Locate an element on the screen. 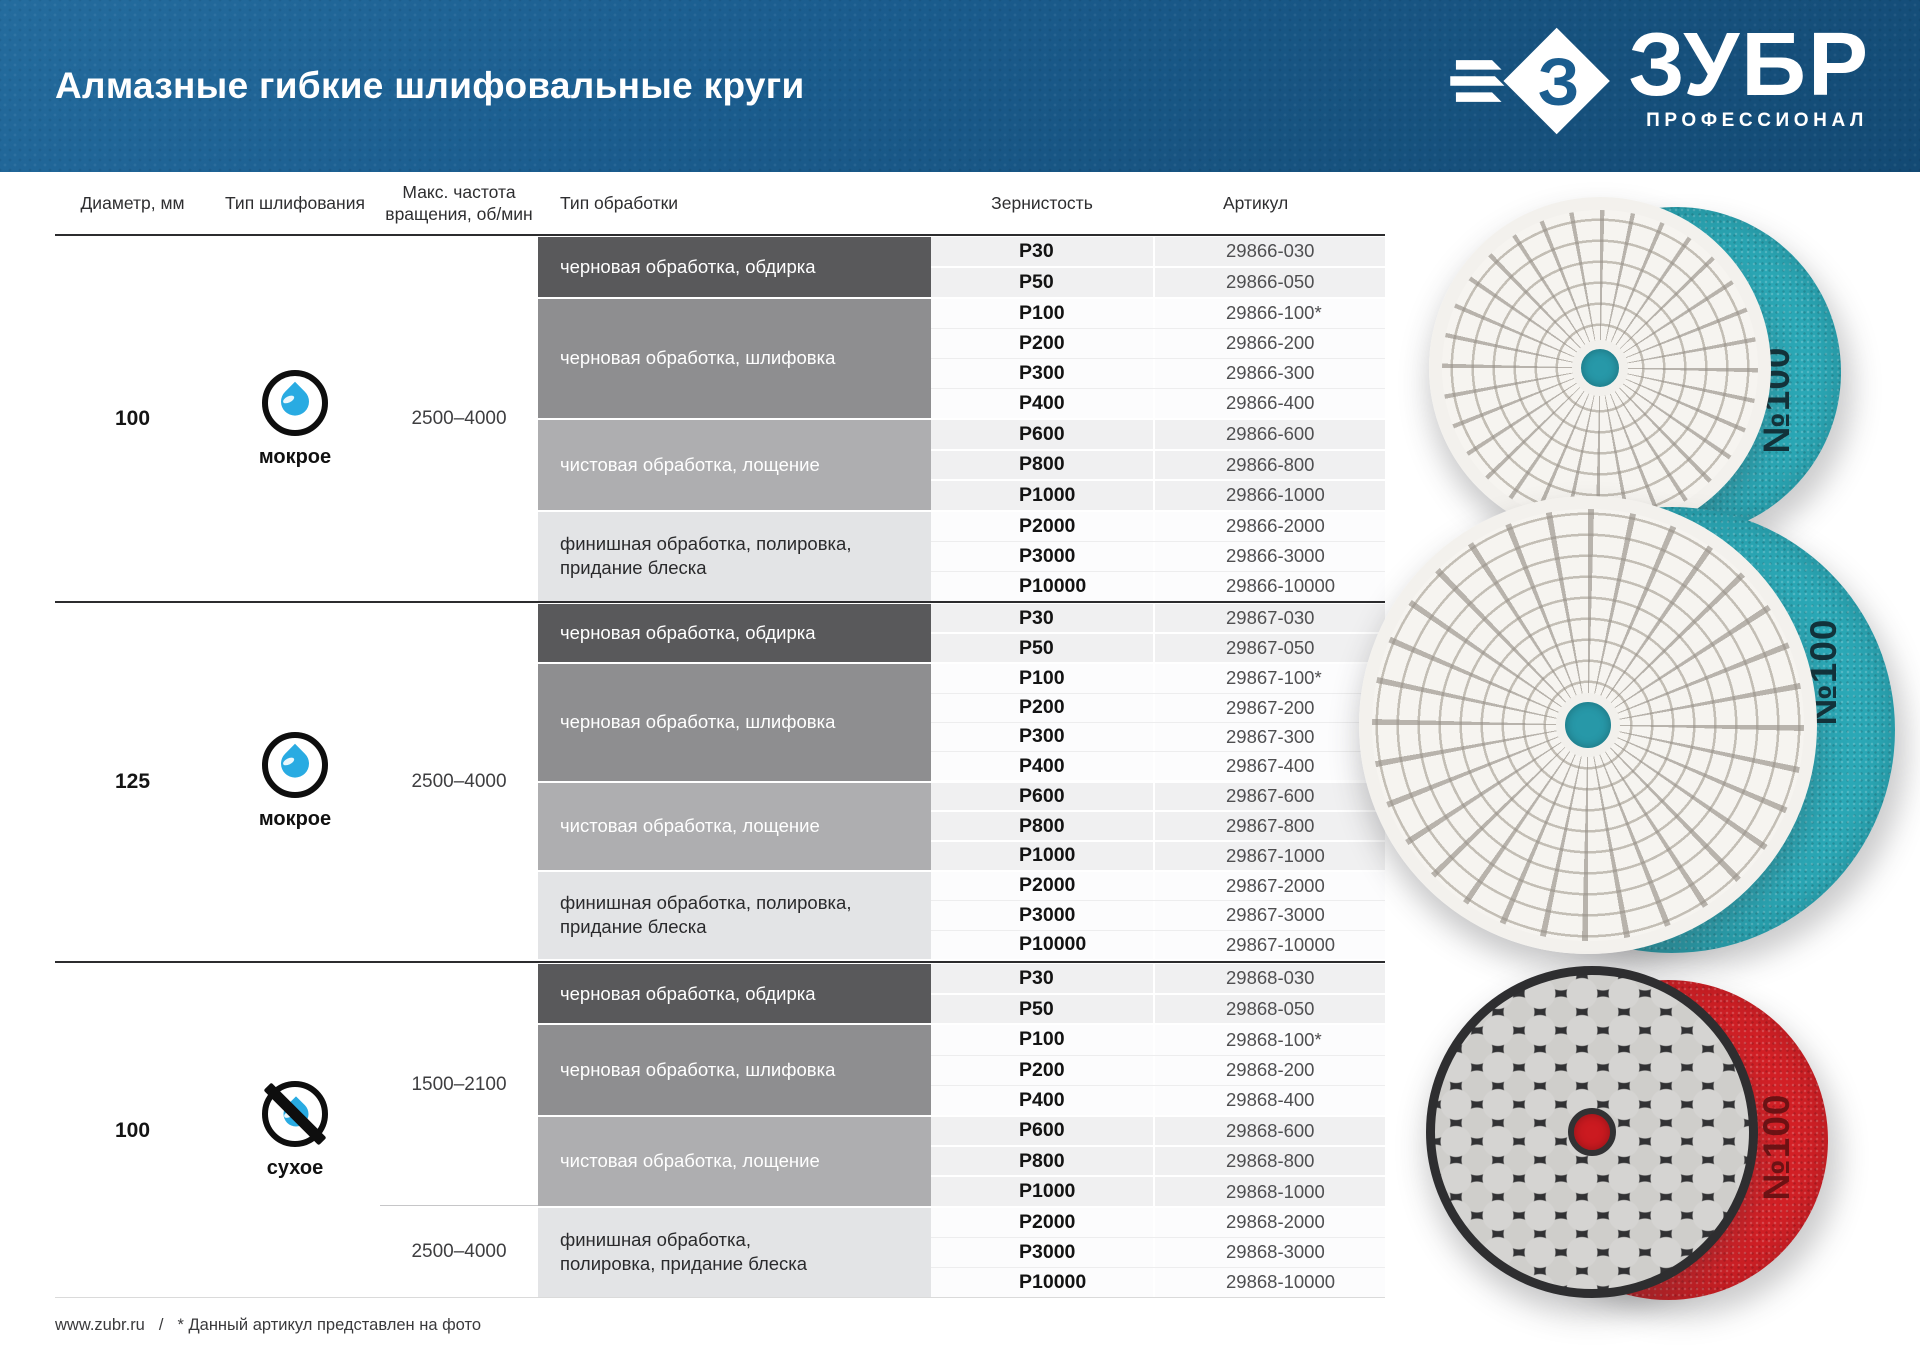 The image size is (1920, 1357). sku-value: 29867-400 is located at coordinates (1269, 766).